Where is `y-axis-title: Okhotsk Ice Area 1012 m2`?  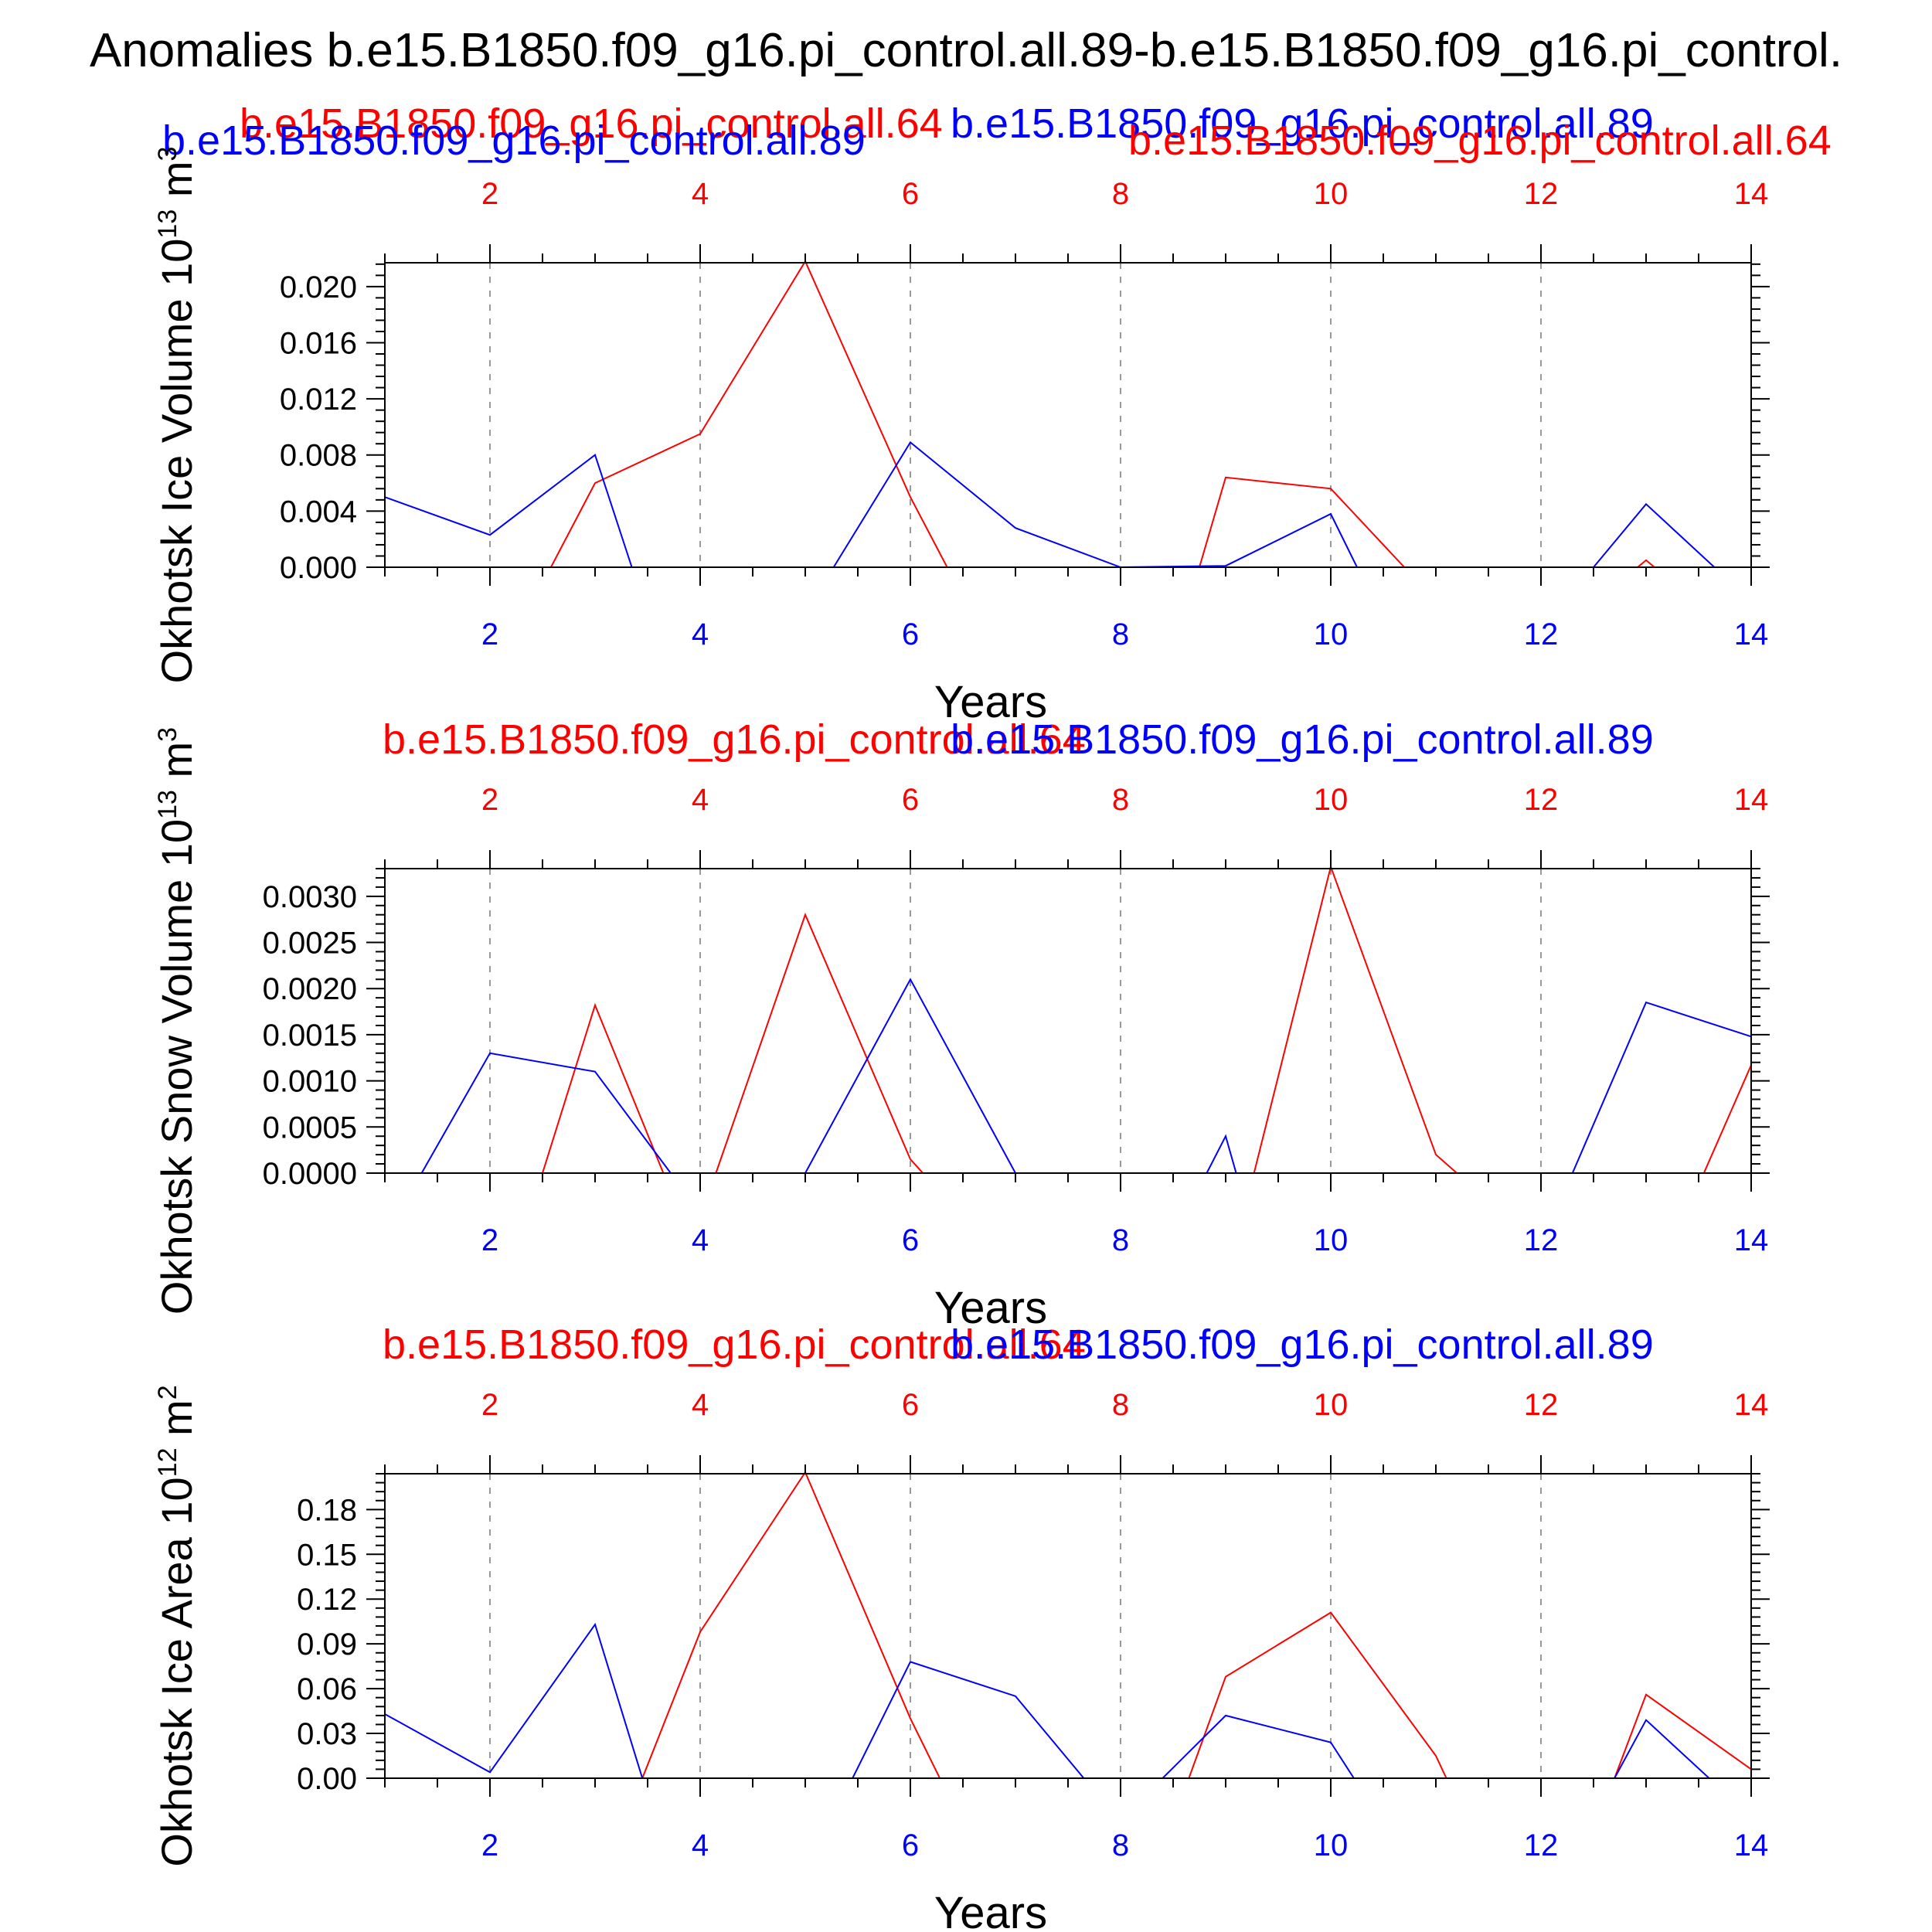 y-axis-title: Okhotsk Ice Area 1012 m2 is located at coordinates (176, 1626).